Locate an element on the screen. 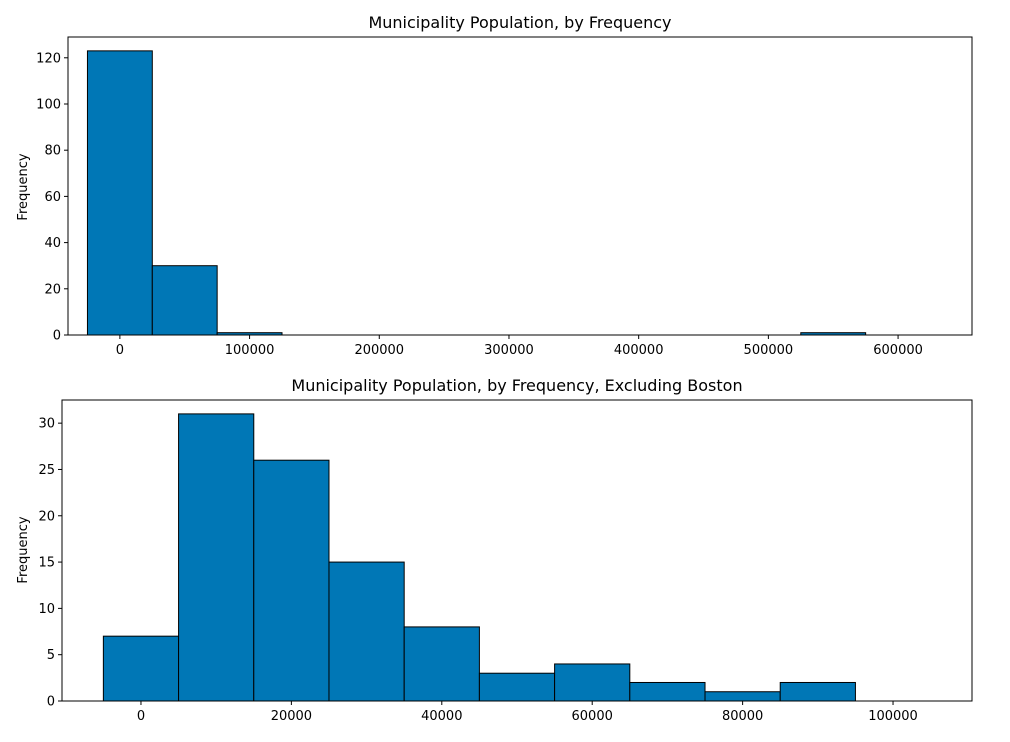  y-tick-label: 60 is located at coordinates (52, 197).